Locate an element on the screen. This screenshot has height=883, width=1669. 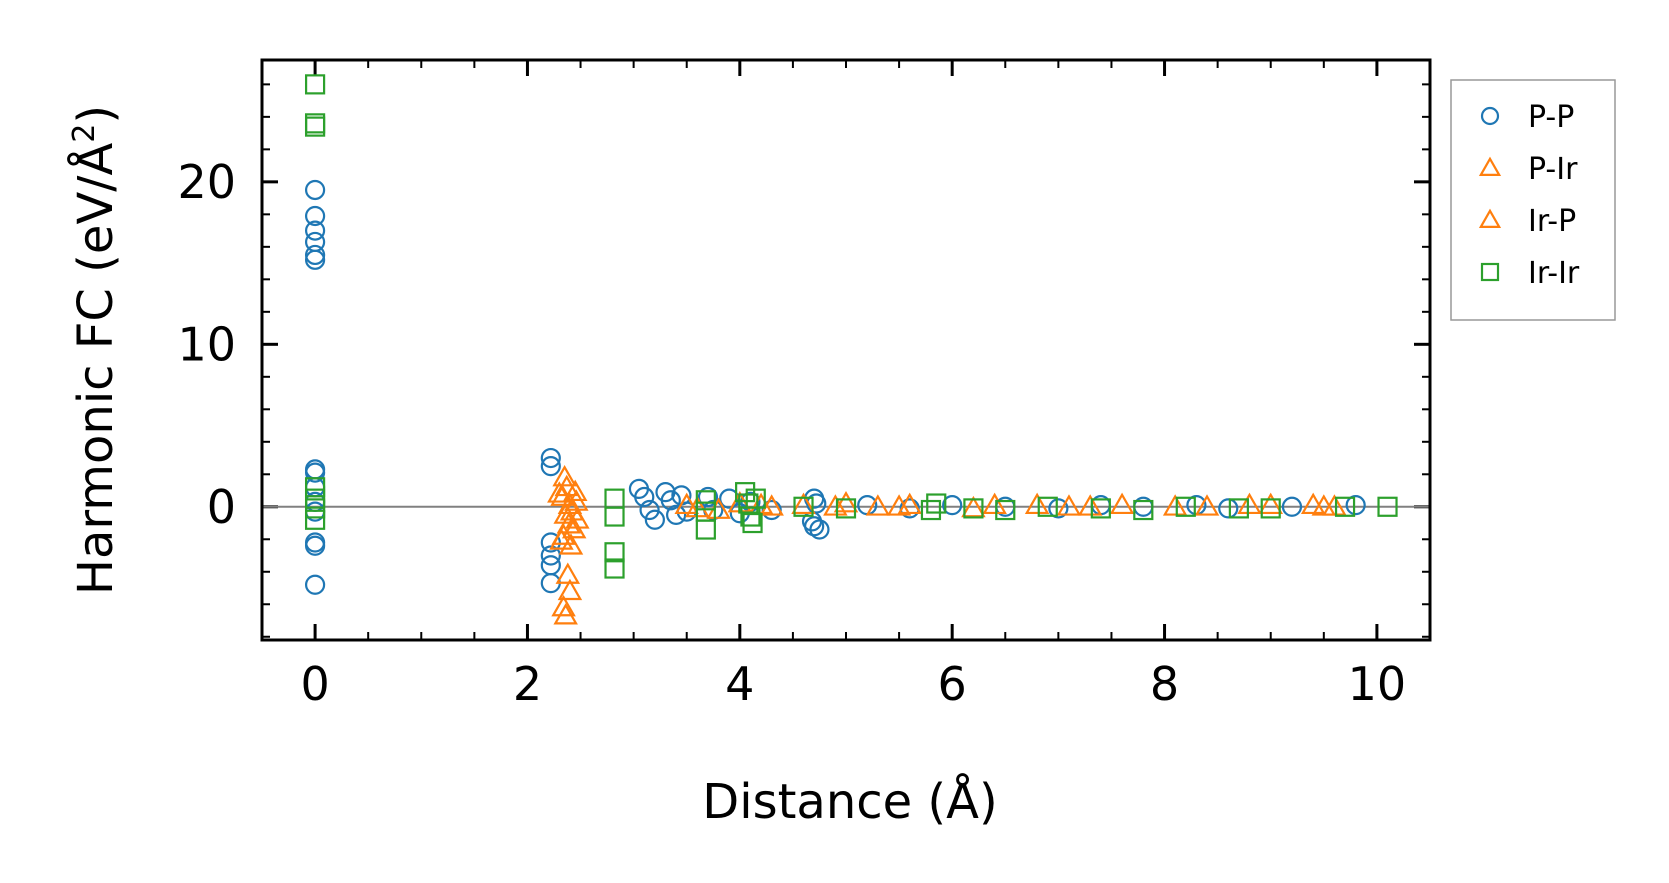
series-ir-p is located at coordinates (942, 515).